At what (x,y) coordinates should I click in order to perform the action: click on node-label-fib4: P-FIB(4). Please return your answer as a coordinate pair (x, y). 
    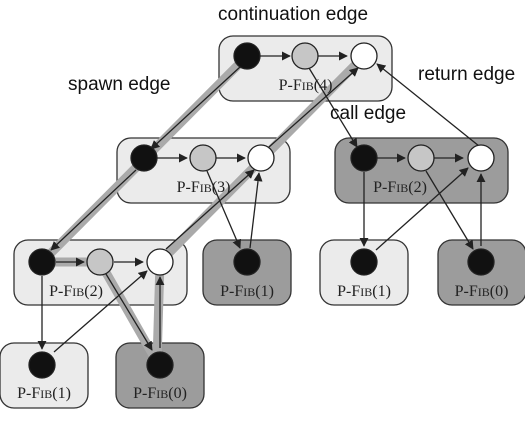
    Looking at the image, I should click on (305, 85).